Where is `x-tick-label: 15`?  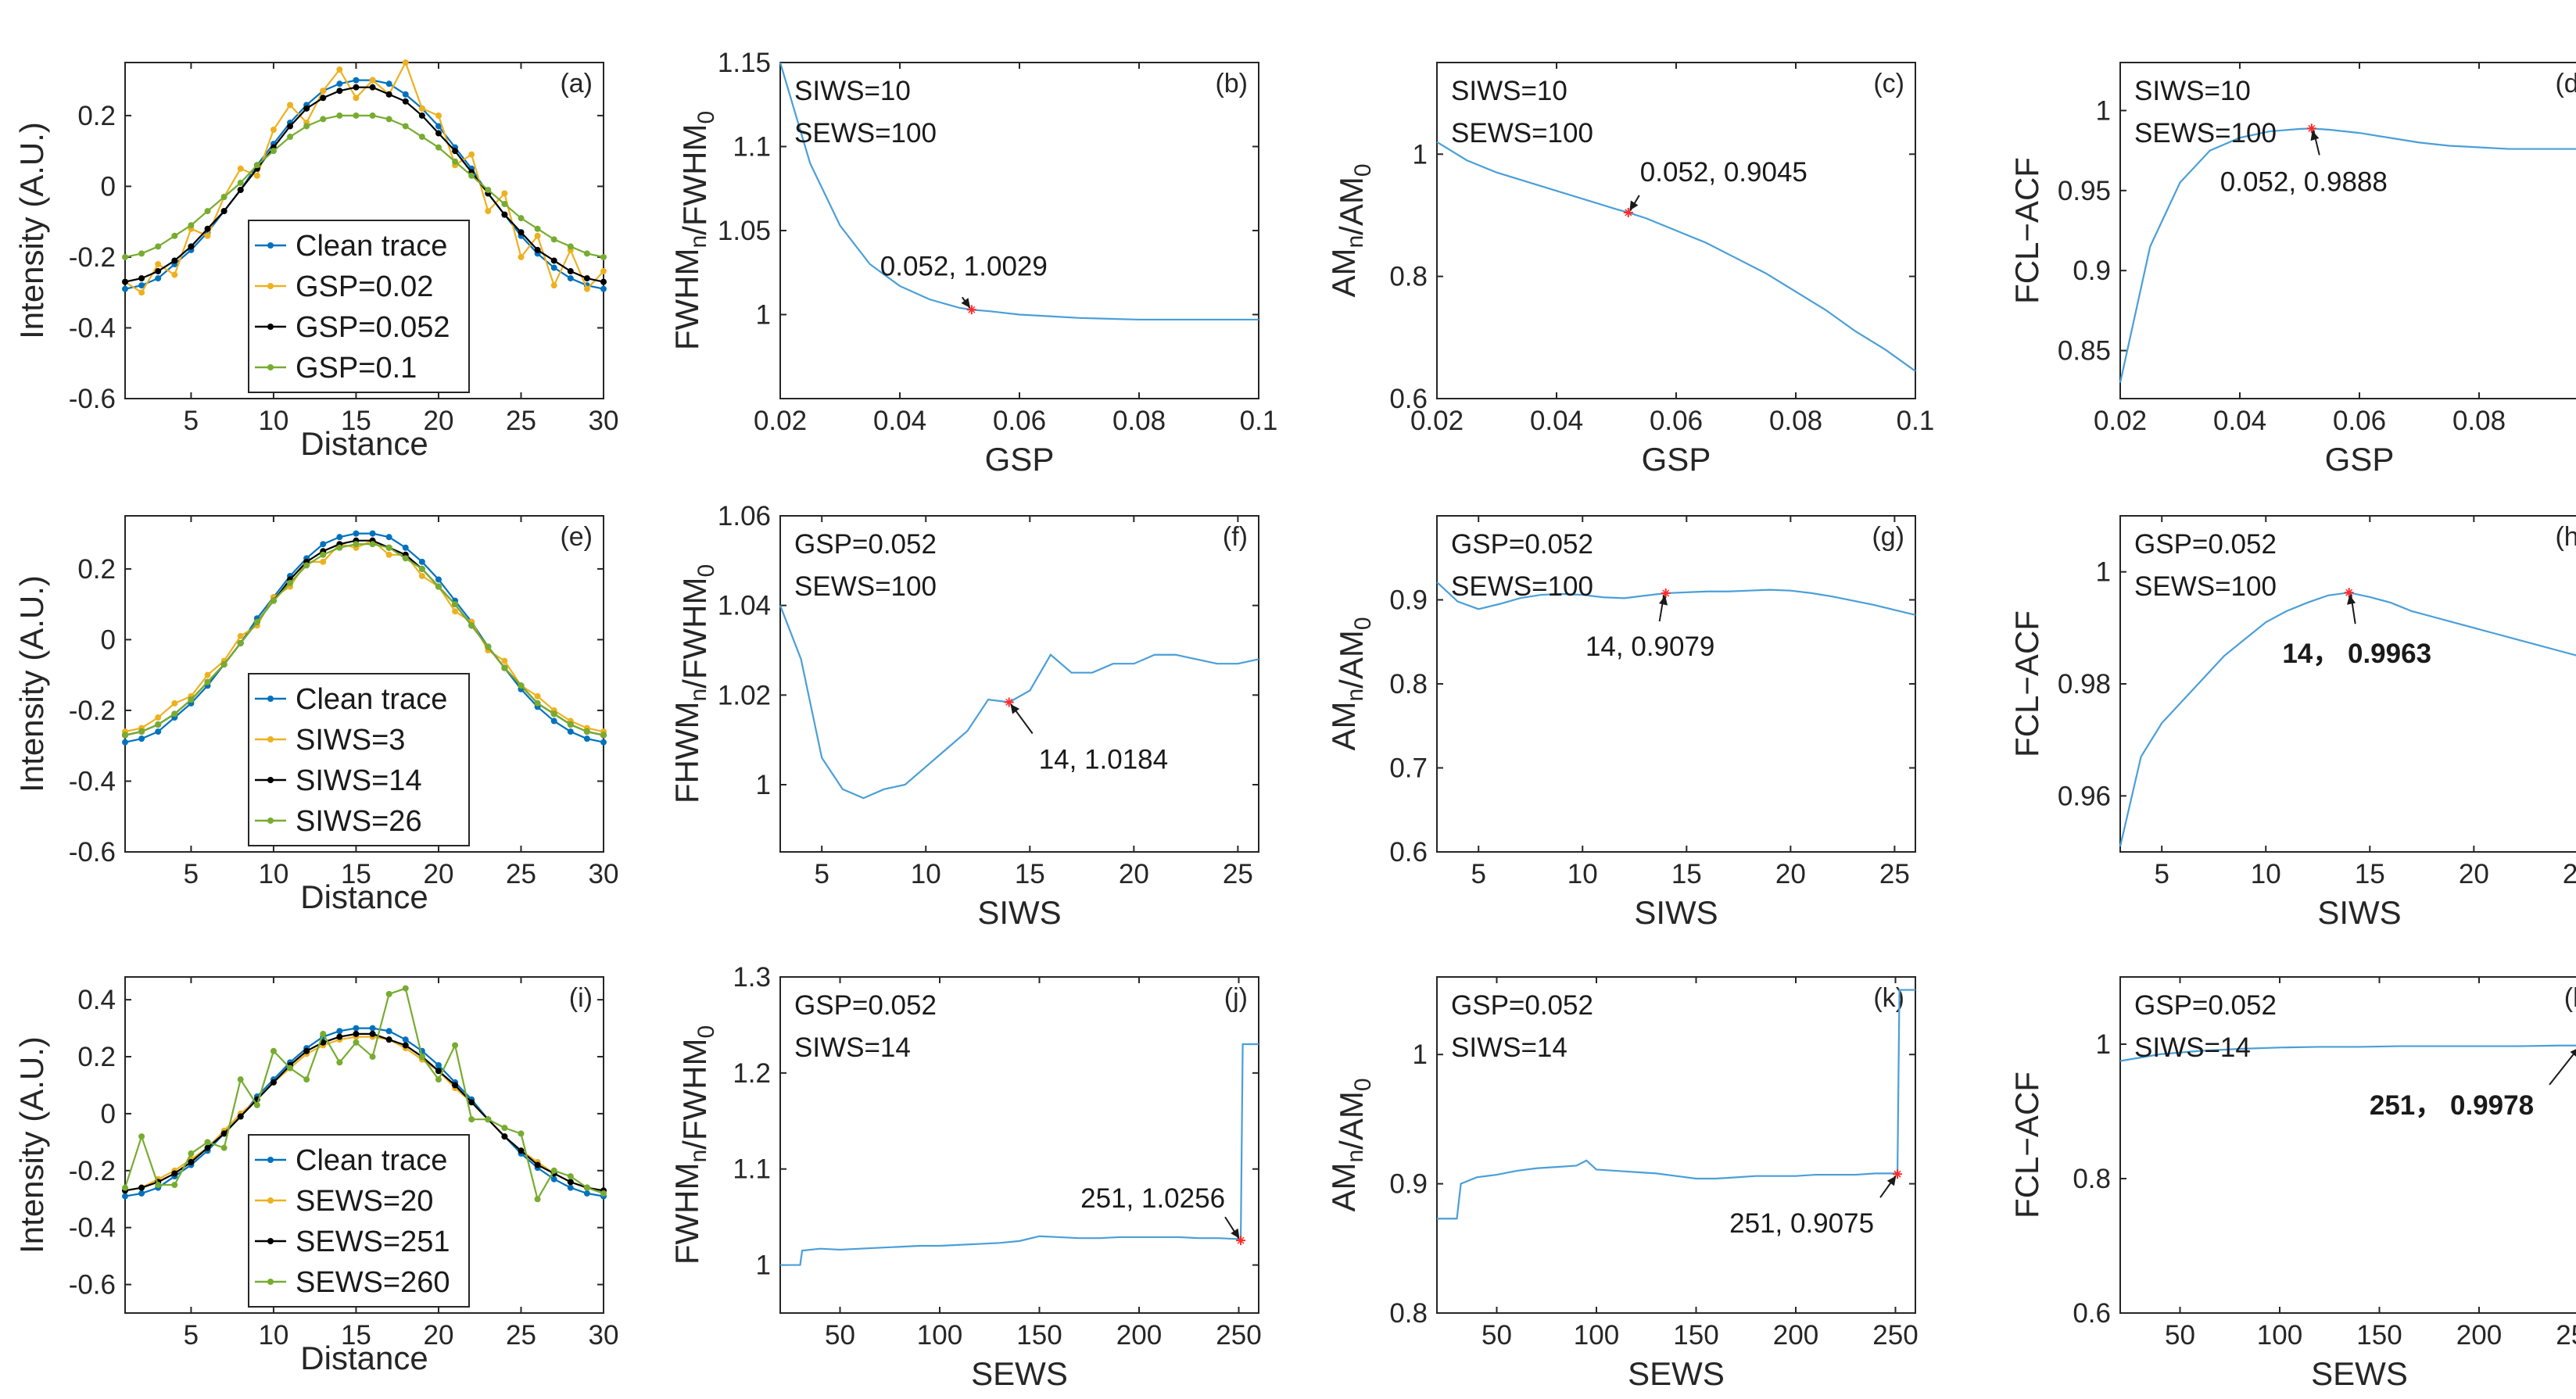
x-tick-label: 15 is located at coordinates (356, 874).